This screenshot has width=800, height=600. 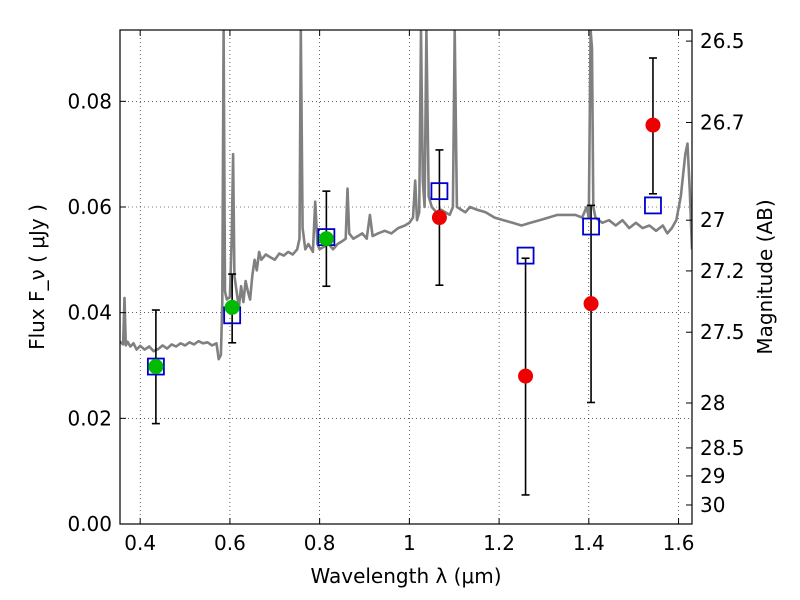 What do you see at coordinates (89, 101) in the screenshot?
I see `y-tick-label: 0.08` at bounding box center [89, 101].